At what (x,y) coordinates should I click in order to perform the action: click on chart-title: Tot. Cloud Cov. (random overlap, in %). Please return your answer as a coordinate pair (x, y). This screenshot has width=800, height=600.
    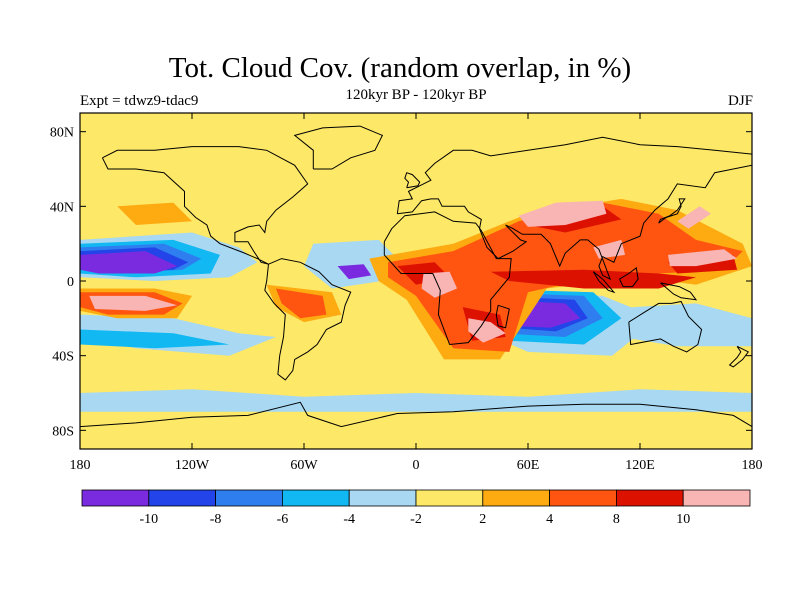
    Looking at the image, I should click on (400, 68).